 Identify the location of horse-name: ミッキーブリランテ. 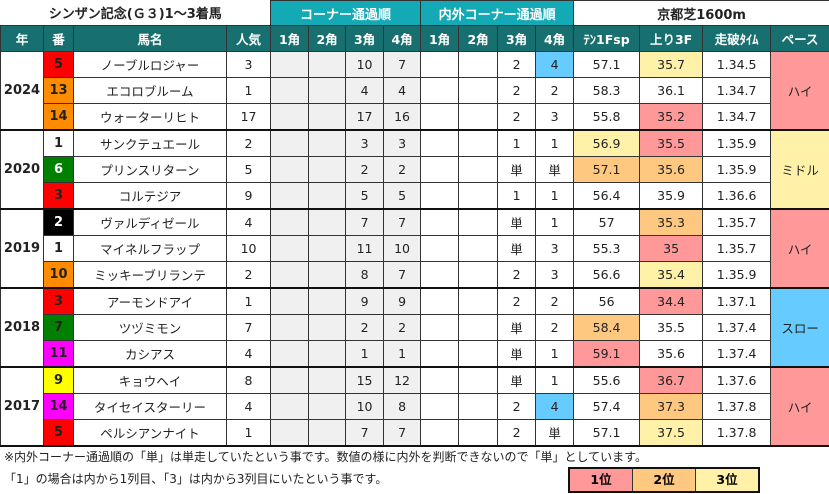
(150, 275).